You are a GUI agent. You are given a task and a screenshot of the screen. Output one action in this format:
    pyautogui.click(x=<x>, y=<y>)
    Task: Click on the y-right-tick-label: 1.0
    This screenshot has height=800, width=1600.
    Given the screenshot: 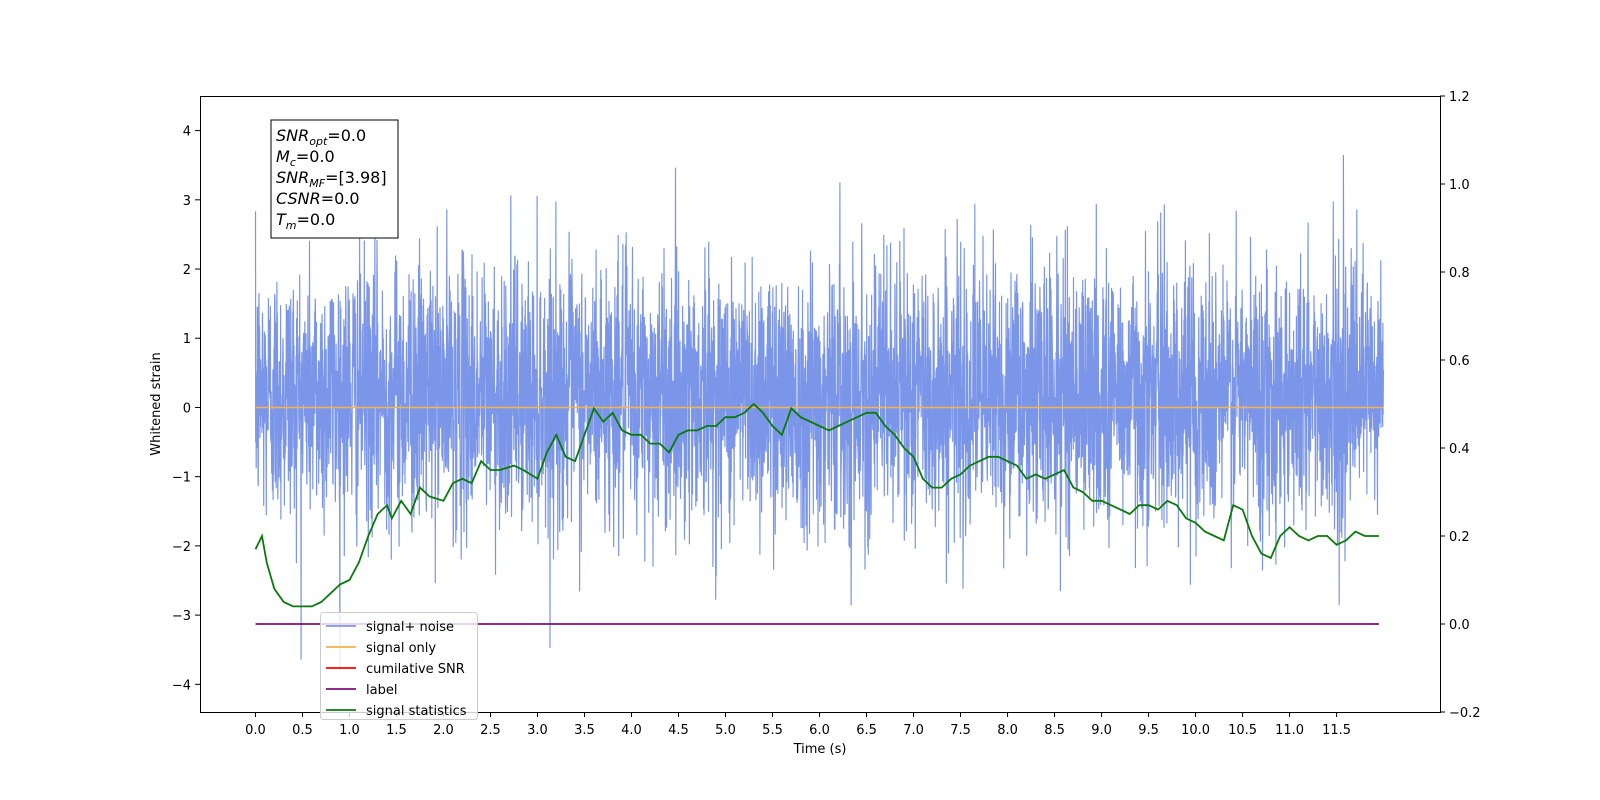 What is the action you would take?
    pyautogui.click(x=1459, y=185)
    